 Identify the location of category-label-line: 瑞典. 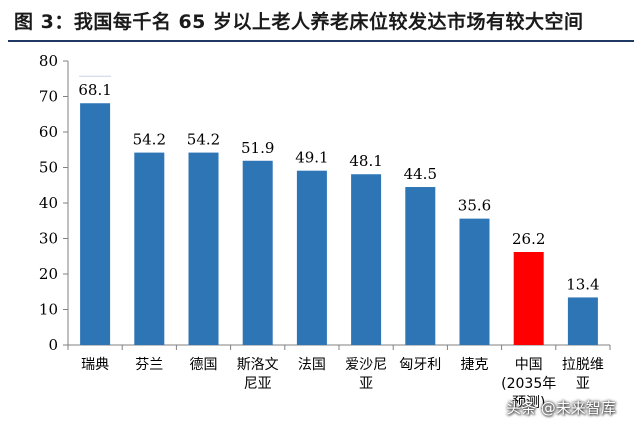
(95, 365).